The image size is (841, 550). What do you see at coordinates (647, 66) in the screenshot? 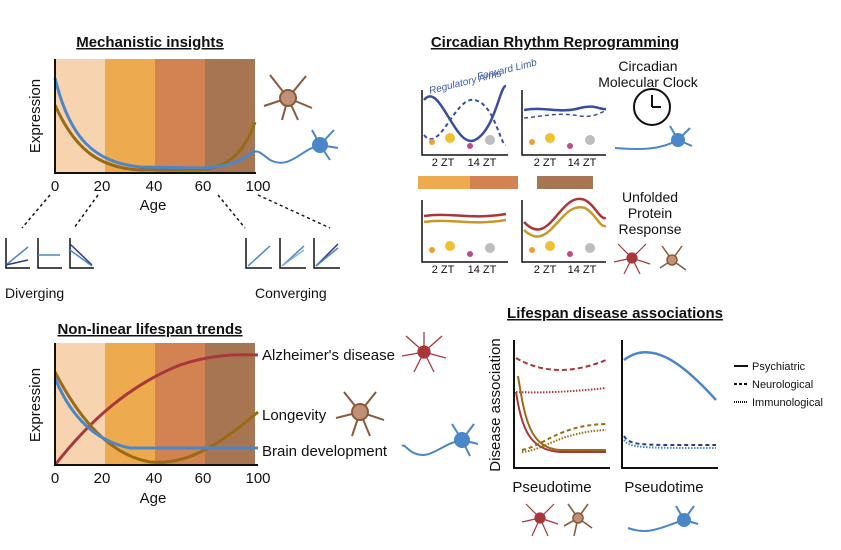
I see `clock-label-line1: Circadian` at bounding box center [647, 66].